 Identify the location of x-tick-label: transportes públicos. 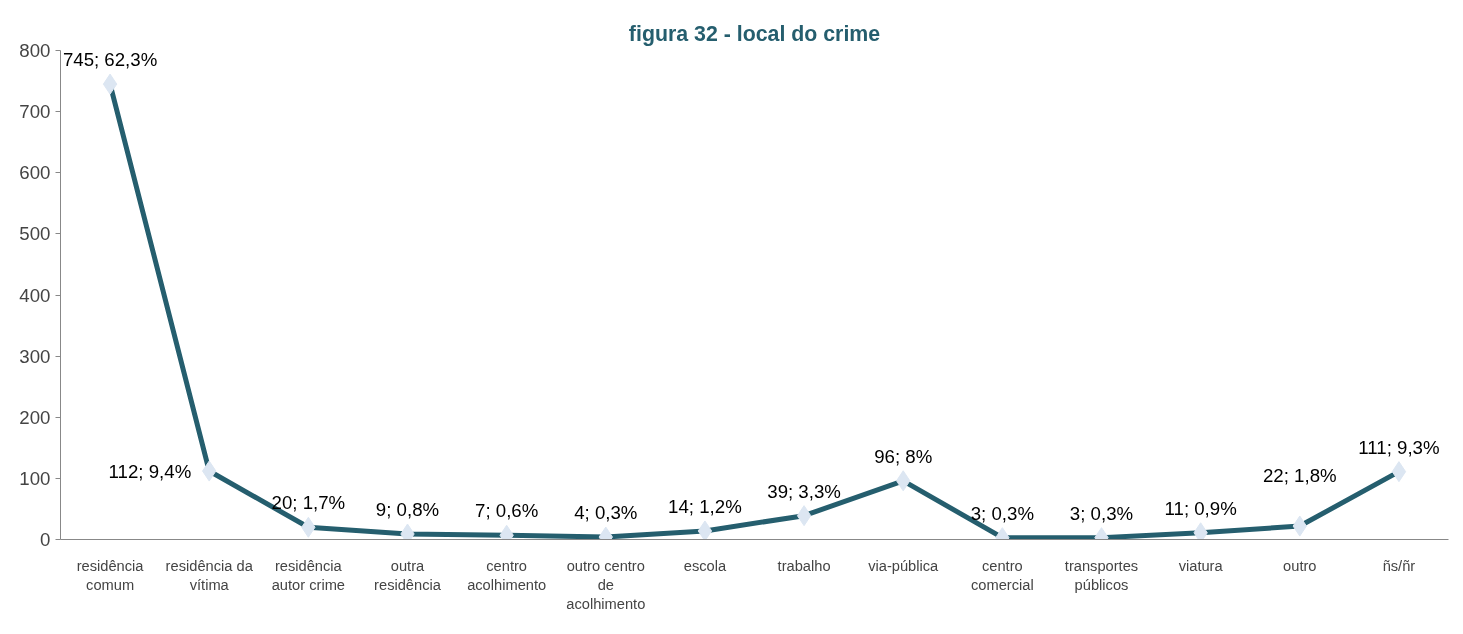
(1101, 575).